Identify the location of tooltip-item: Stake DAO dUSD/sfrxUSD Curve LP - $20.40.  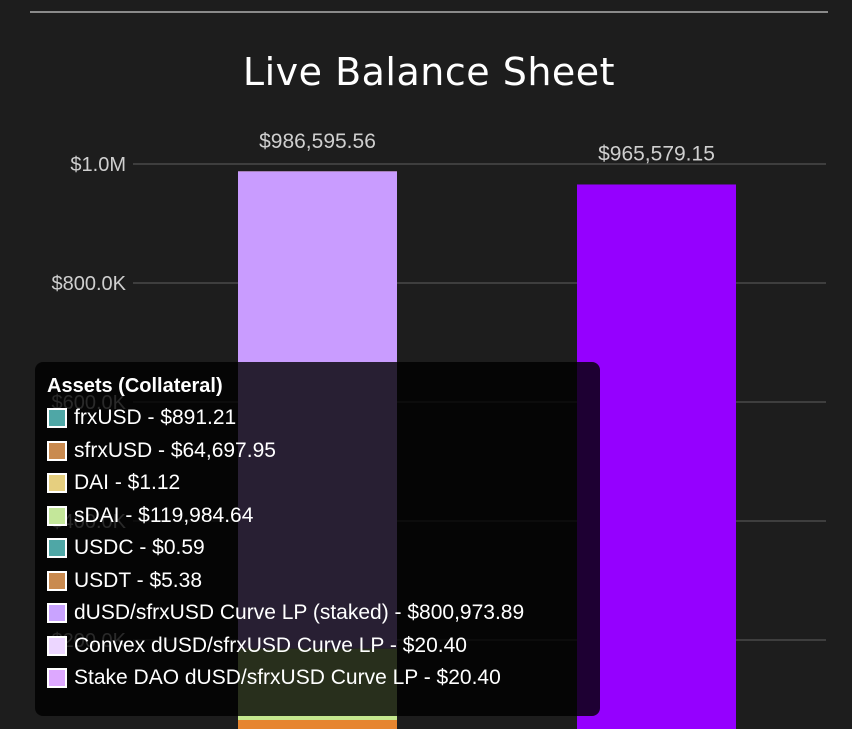
(317, 678).